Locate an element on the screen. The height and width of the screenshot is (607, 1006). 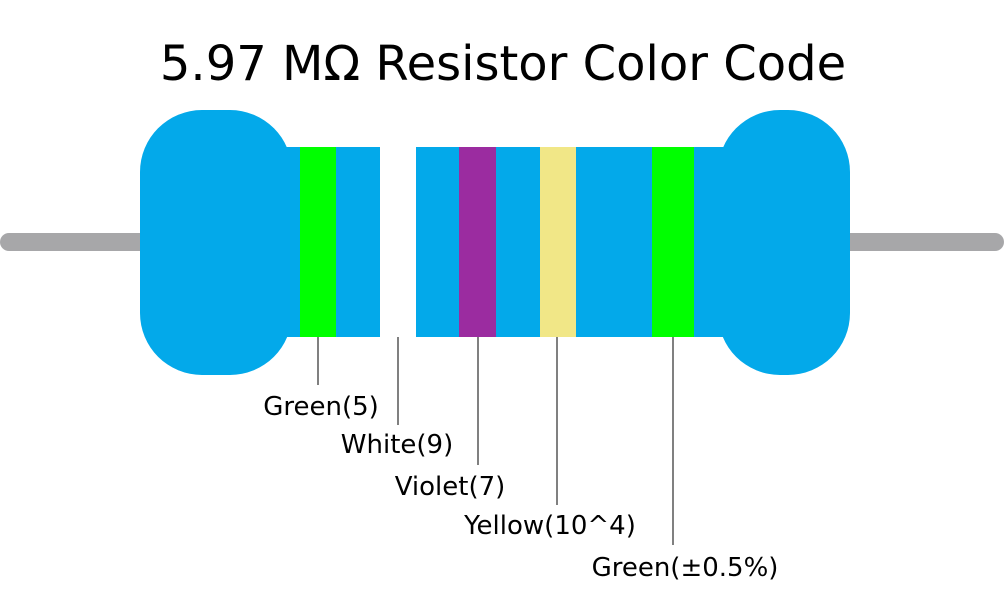
title: 5.97 MΩ Resistor Color Code is located at coordinates (503, 64).